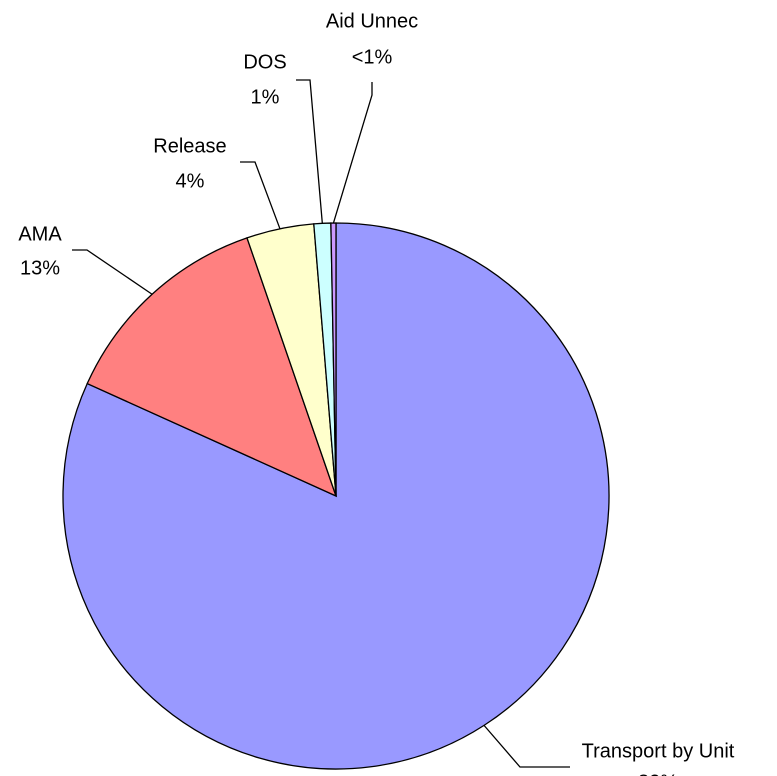  Describe the element at coordinates (264, 62) in the screenshot. I see `slice-label: DOS` at that location.